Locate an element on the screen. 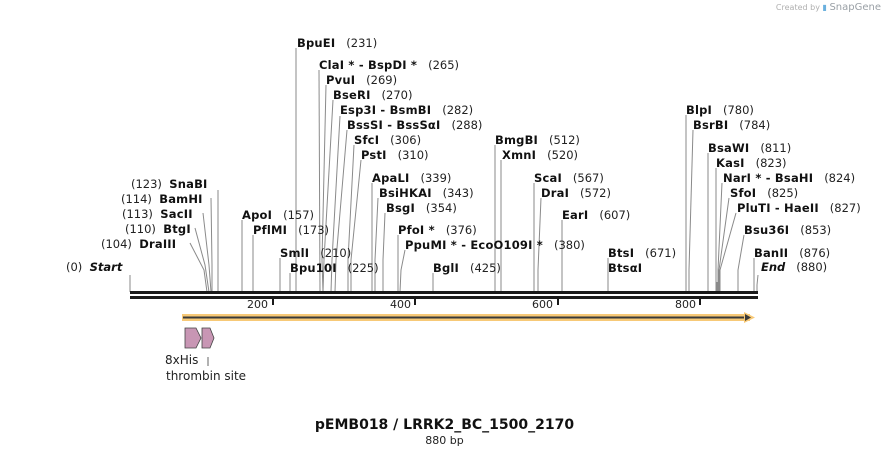  credit-brand: SnapGene is located at coordinates (855, 7).